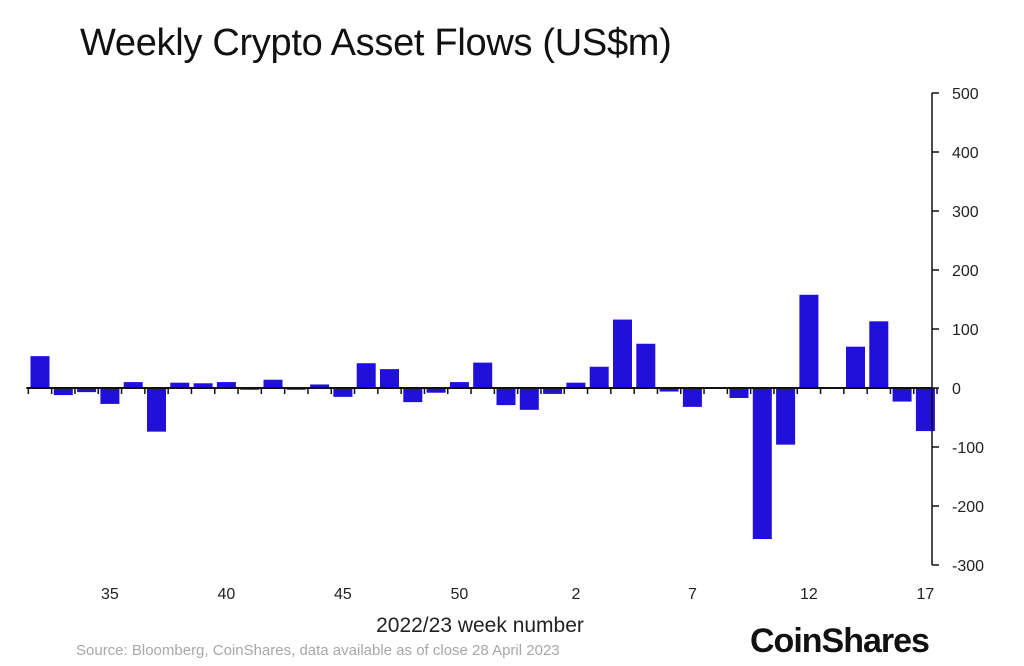 This screenshot has height=666, width=1024. Describe the element at coordinates (965, 212) in the screenshot. I see `y-tick-label: 300` at that location.